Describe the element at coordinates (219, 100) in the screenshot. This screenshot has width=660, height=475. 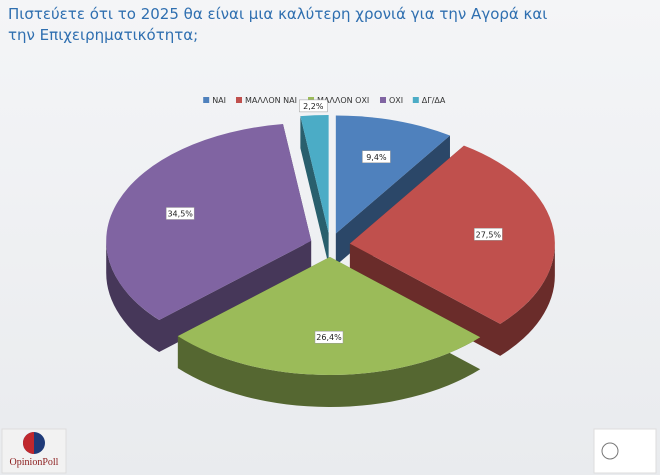
I see `legend-label: ΝΑΙ` at that location.